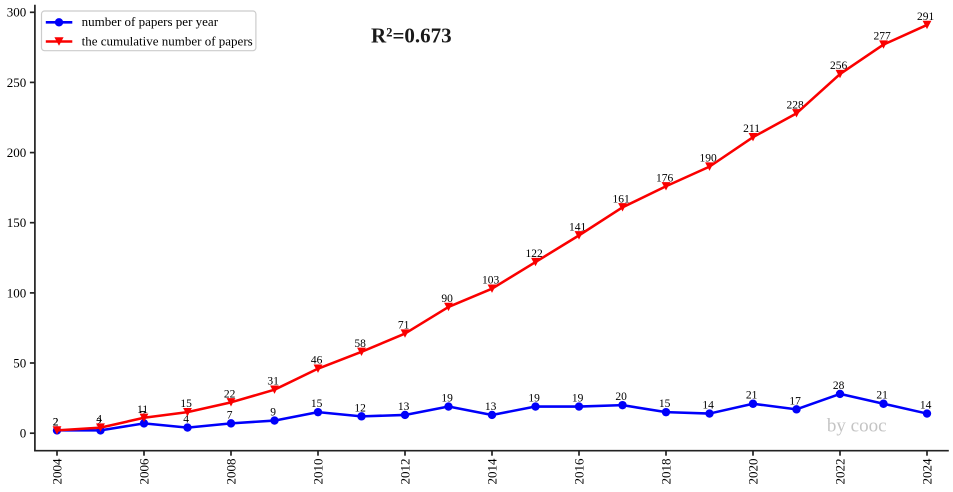 This screenshot has width=953, height=492. I want to click on svg-text: 211, so click(751, 129).